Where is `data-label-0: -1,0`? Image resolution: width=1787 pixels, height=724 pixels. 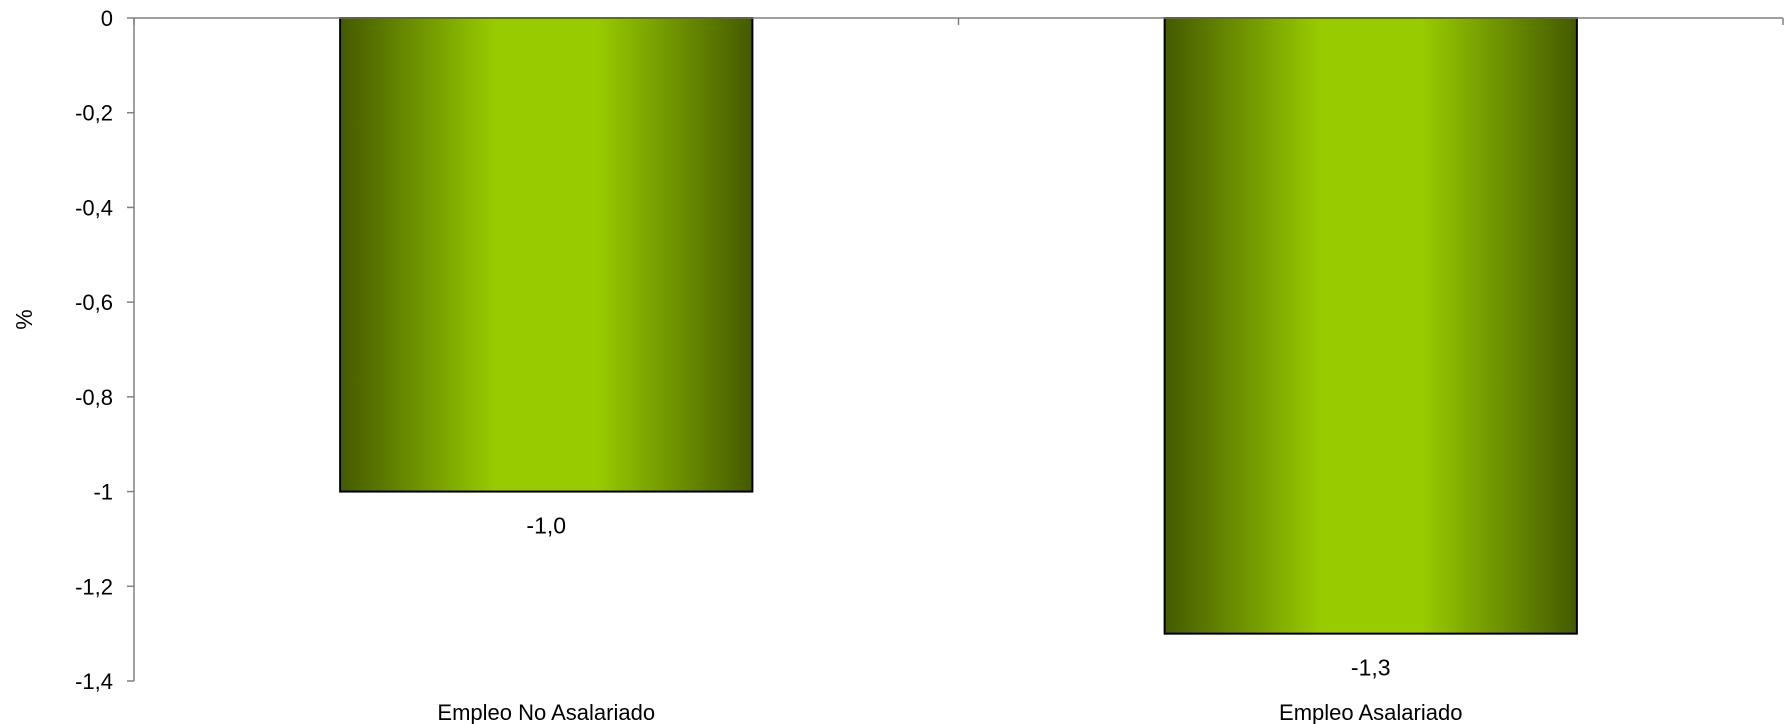 data-label-0: -1,0 is located at coordinates (546, 526).